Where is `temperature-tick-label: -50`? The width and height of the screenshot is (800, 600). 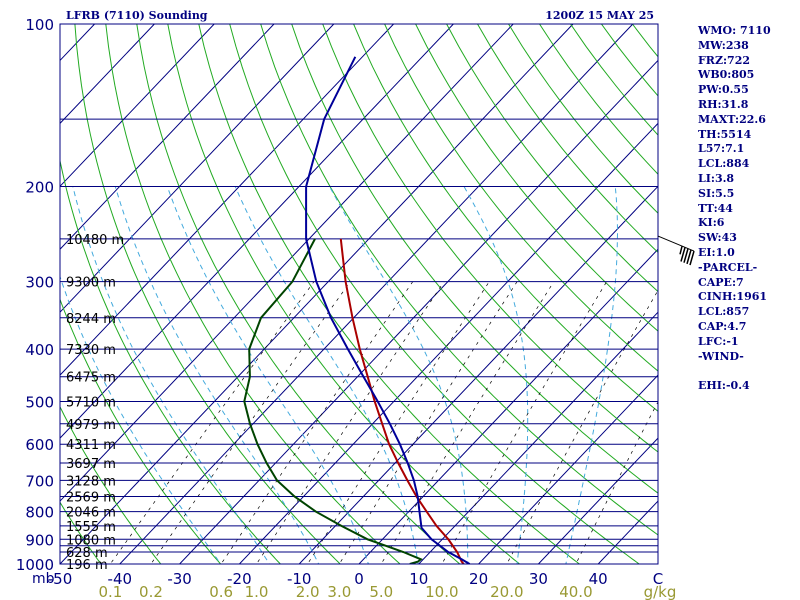 temperature-tick-label: -50 is located at coordinates (60, 579).